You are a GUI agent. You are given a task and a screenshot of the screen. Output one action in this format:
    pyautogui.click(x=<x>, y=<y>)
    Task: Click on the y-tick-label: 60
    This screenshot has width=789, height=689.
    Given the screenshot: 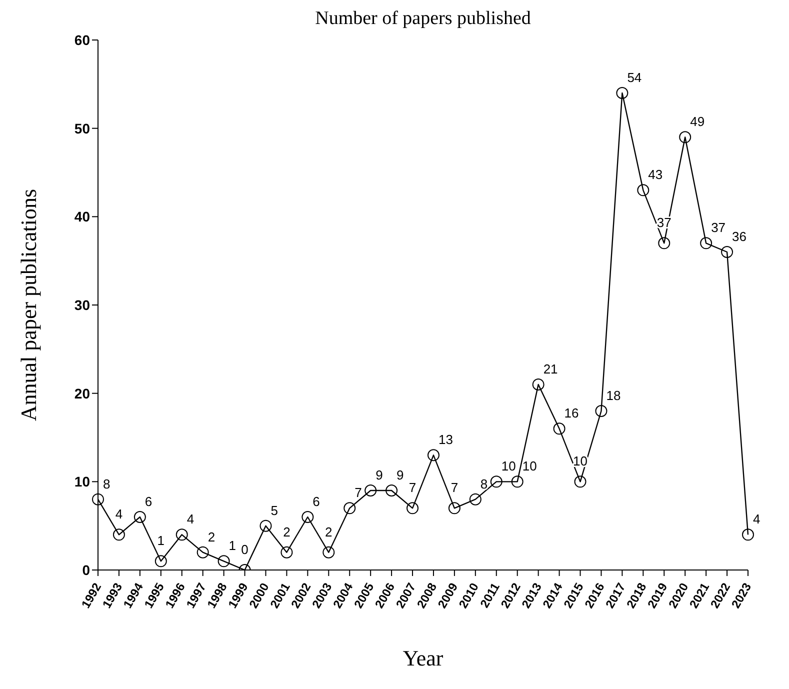 What is the action you would take?
    pyautogui.click(x=82, y=40)
    